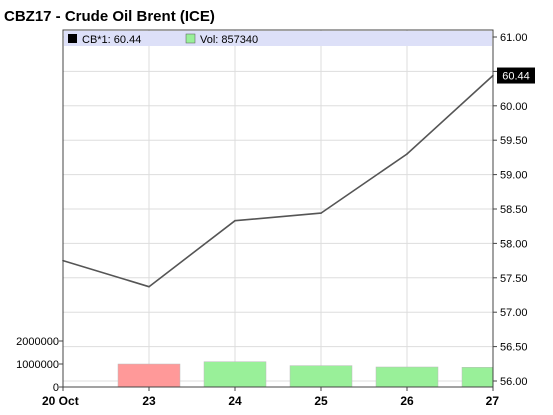  What do you see at coordinates (514, 244) in the screenshot?
I see `price-tick-label: 58.00` at bounding box center [514, 244].